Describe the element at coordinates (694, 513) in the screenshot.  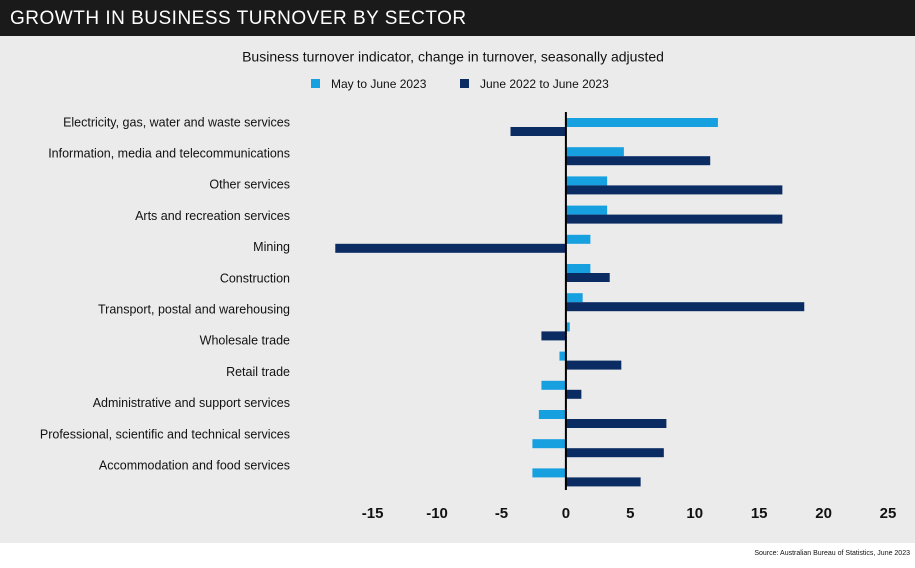
I see `x-tick-label: 10` at that location.